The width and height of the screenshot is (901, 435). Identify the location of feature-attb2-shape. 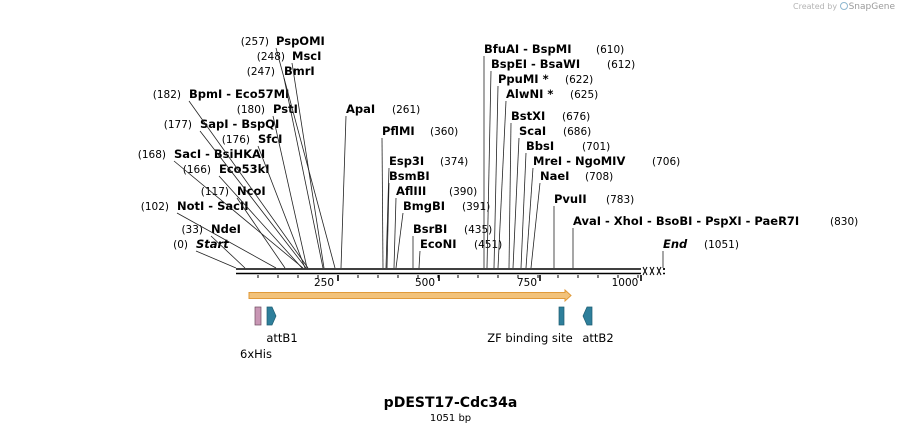
(587, 316).